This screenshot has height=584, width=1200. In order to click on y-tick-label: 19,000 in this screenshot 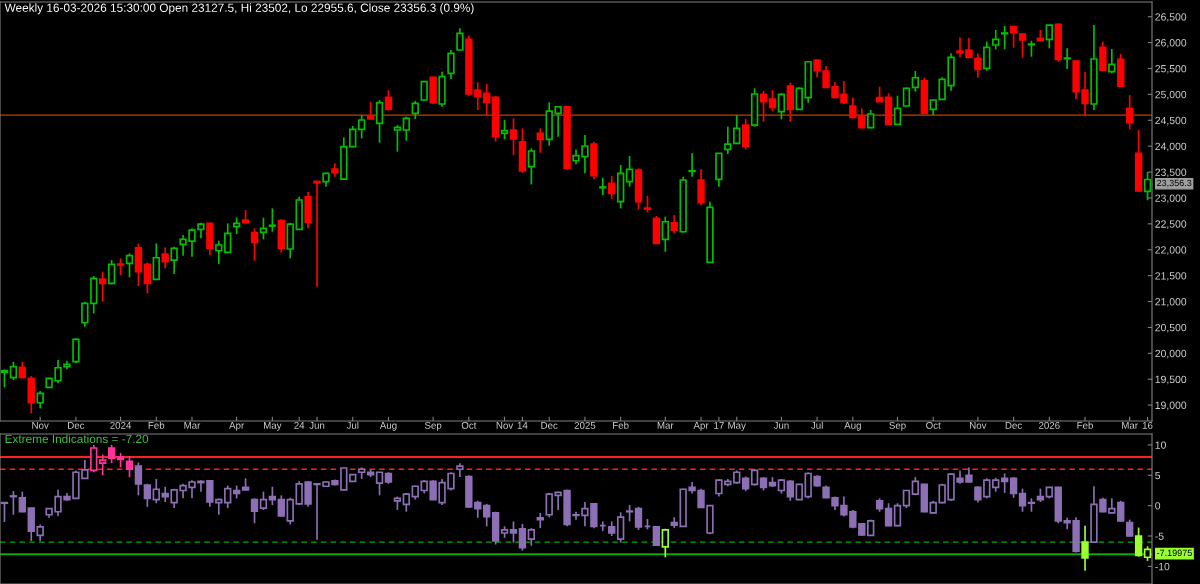, I will do `click(1171, 406)`.